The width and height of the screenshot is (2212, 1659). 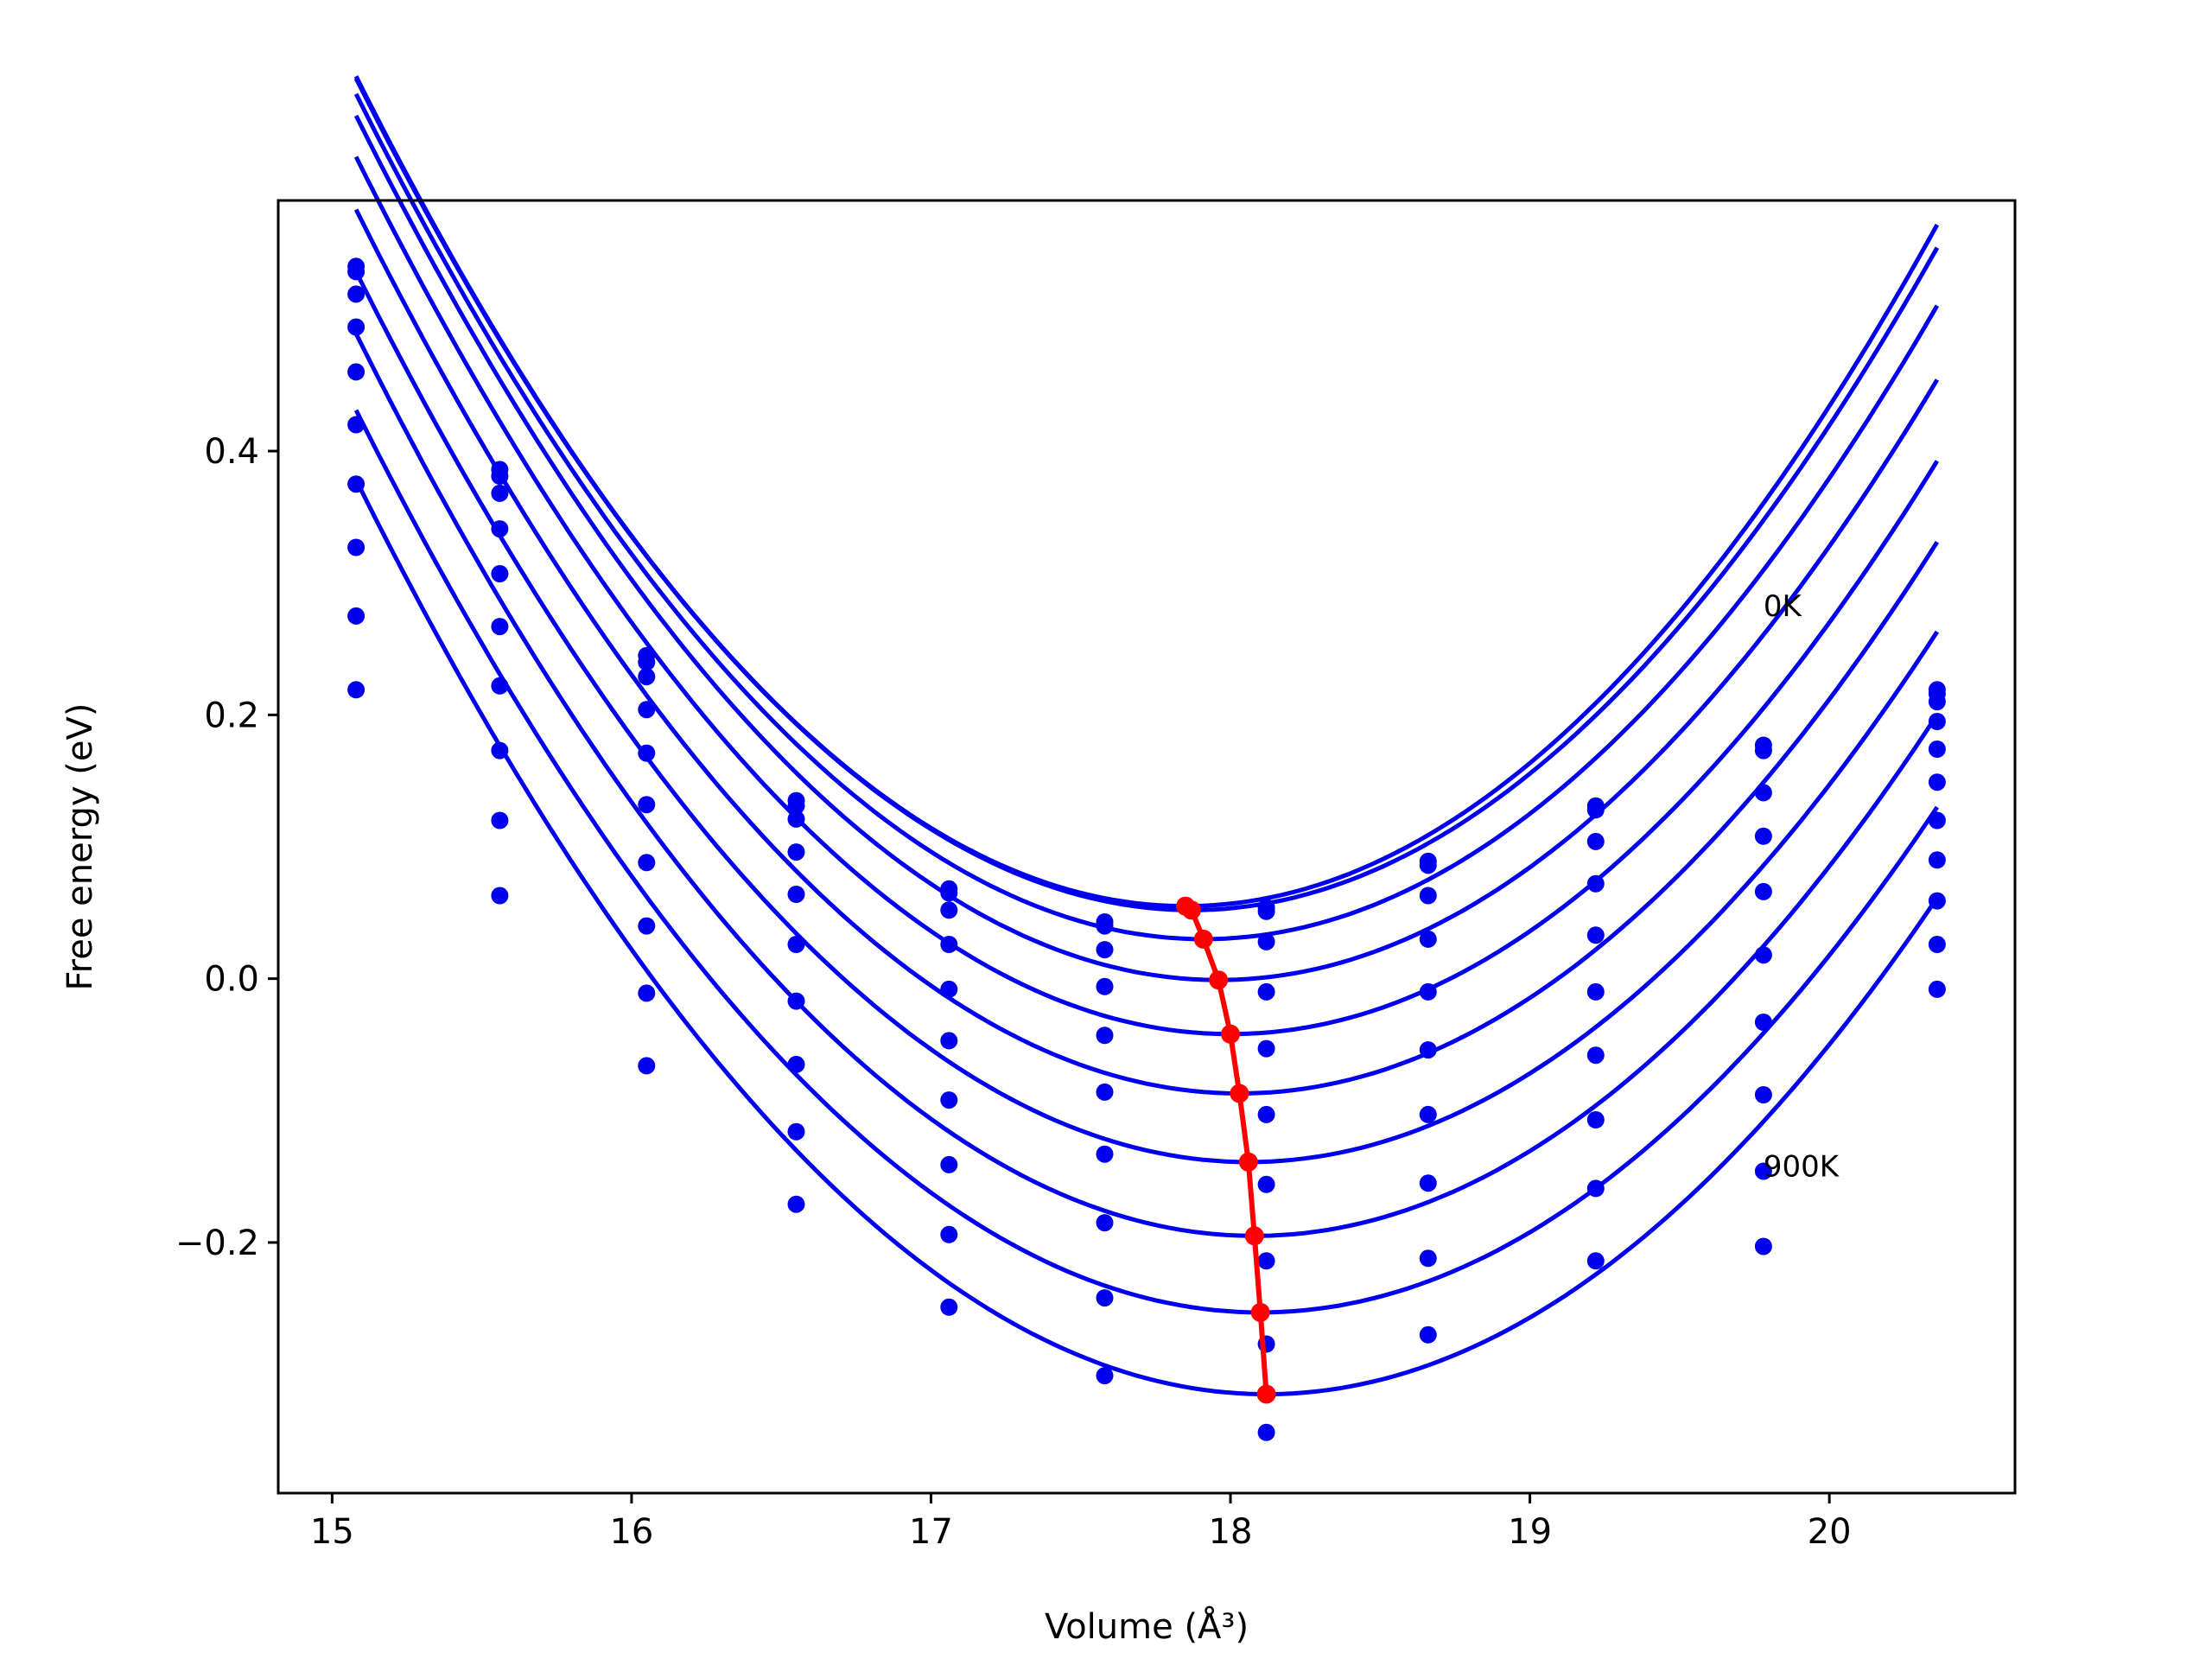 I want to click on x-tick-label: 20, so click(x=1830, y=1532).